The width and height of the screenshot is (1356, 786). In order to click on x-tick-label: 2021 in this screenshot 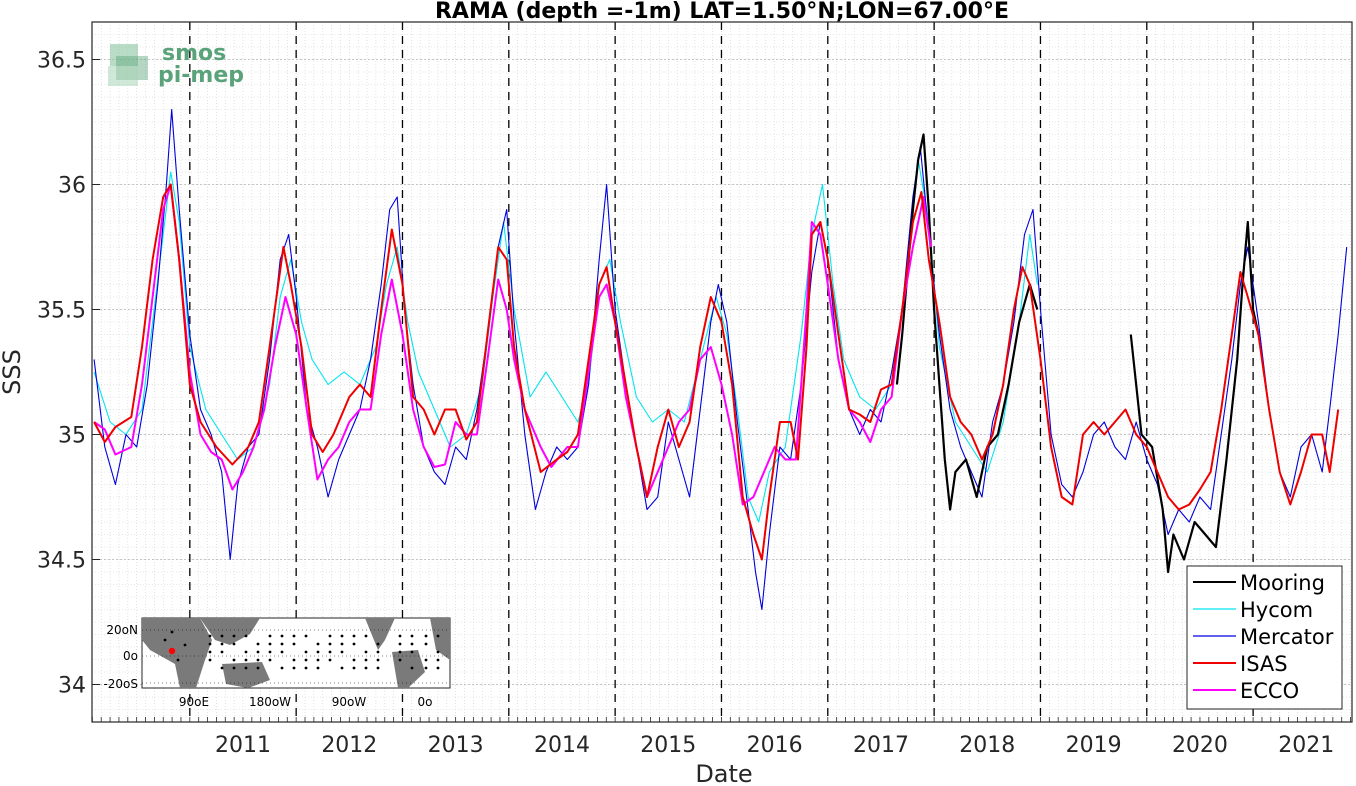, I will do `click(1306, 745)`.